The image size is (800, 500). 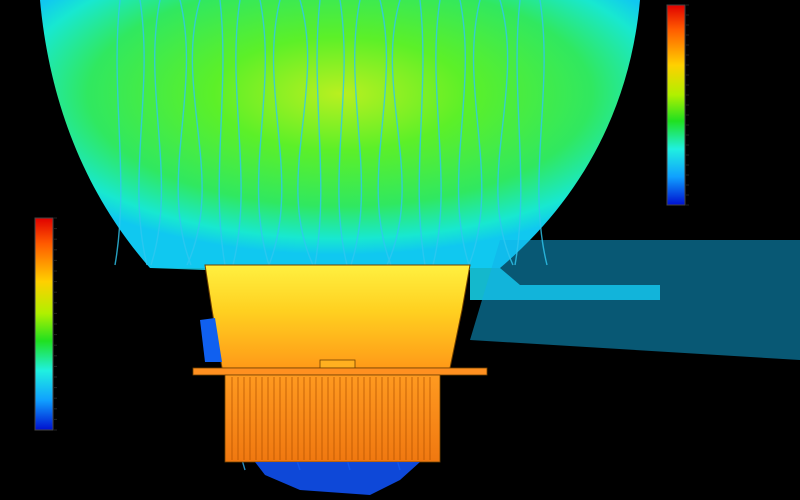 What do you see at coordinates (337, 364) in the screenshot?
I see `lamp-connector` at bounding box center [337, 364].